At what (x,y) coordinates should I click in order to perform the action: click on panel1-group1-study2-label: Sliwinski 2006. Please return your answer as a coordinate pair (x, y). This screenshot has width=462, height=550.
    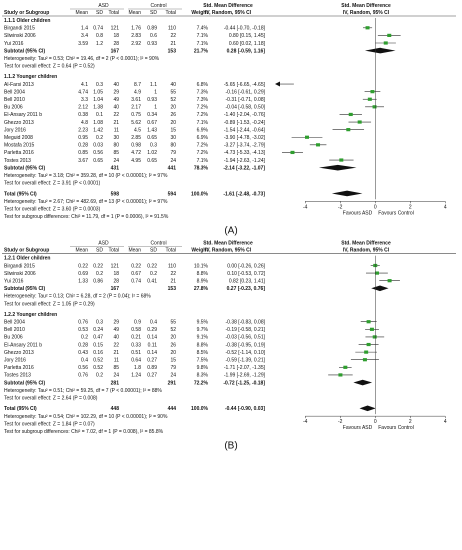
    Looking at the image, I should click on (20, 36).